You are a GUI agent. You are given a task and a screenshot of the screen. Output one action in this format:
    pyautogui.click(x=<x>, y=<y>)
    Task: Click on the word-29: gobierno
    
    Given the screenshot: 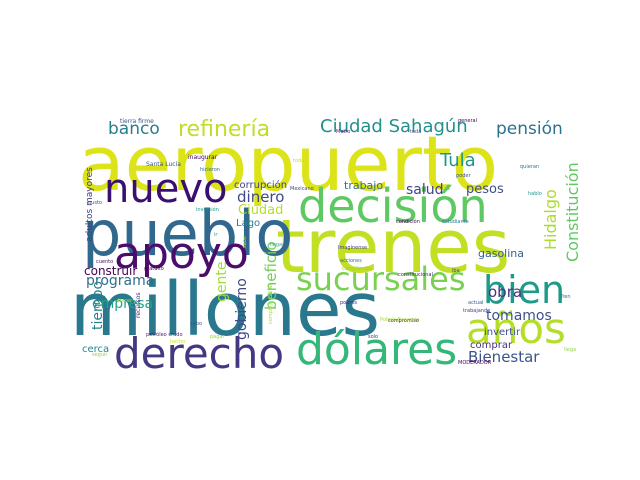 What is the action you would take?
    pyautogui.click(x=242, y=309)
    